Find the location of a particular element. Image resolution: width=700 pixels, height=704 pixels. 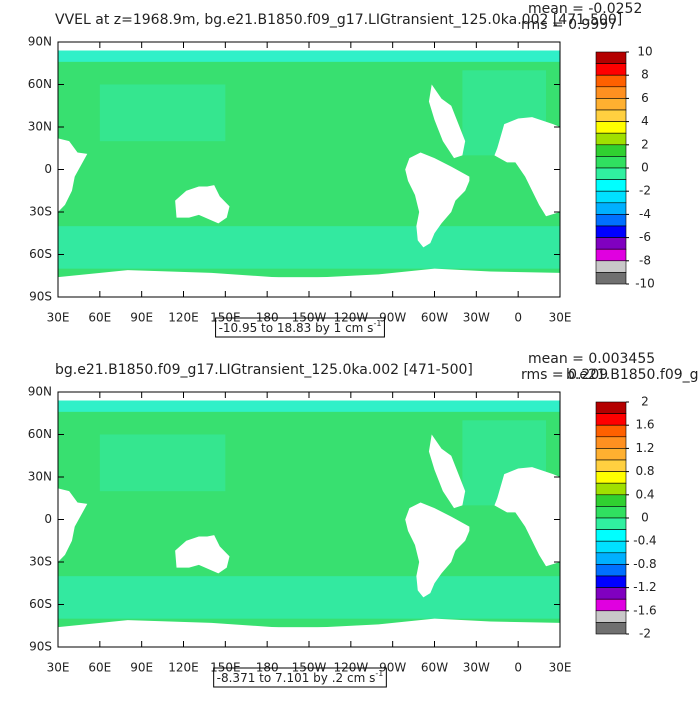

colorbar-label: -1.2 is located at coordinates (644, 587).